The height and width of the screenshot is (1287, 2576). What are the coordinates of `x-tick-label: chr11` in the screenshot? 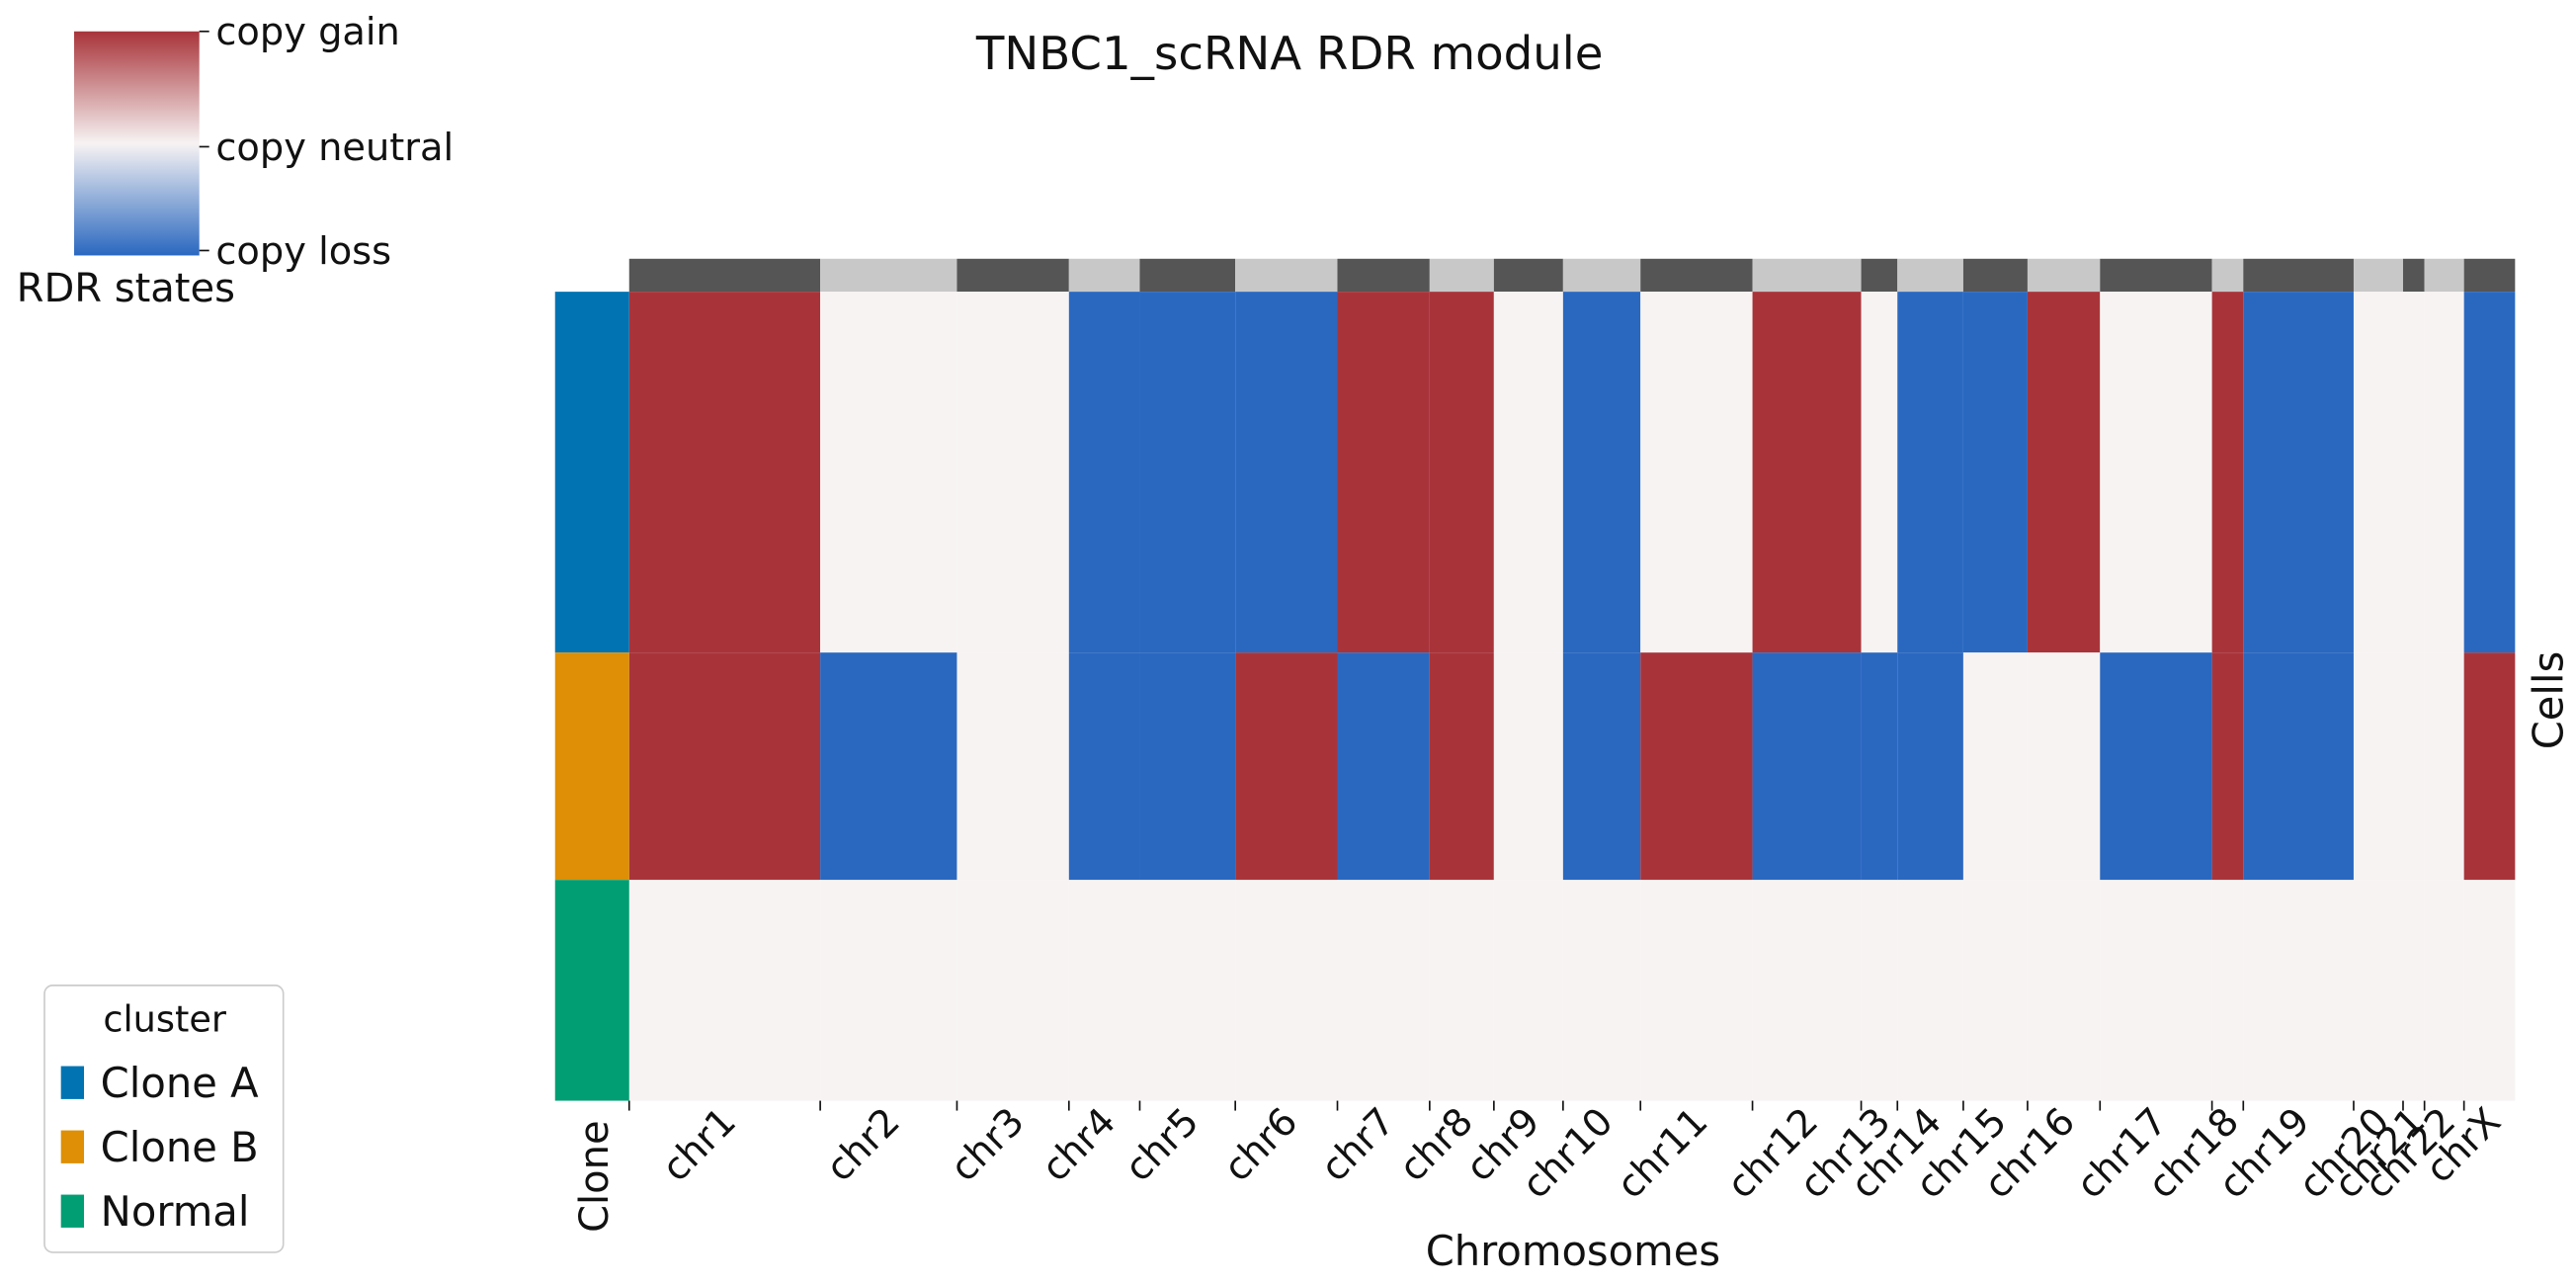 It's located at (1663, 1153).